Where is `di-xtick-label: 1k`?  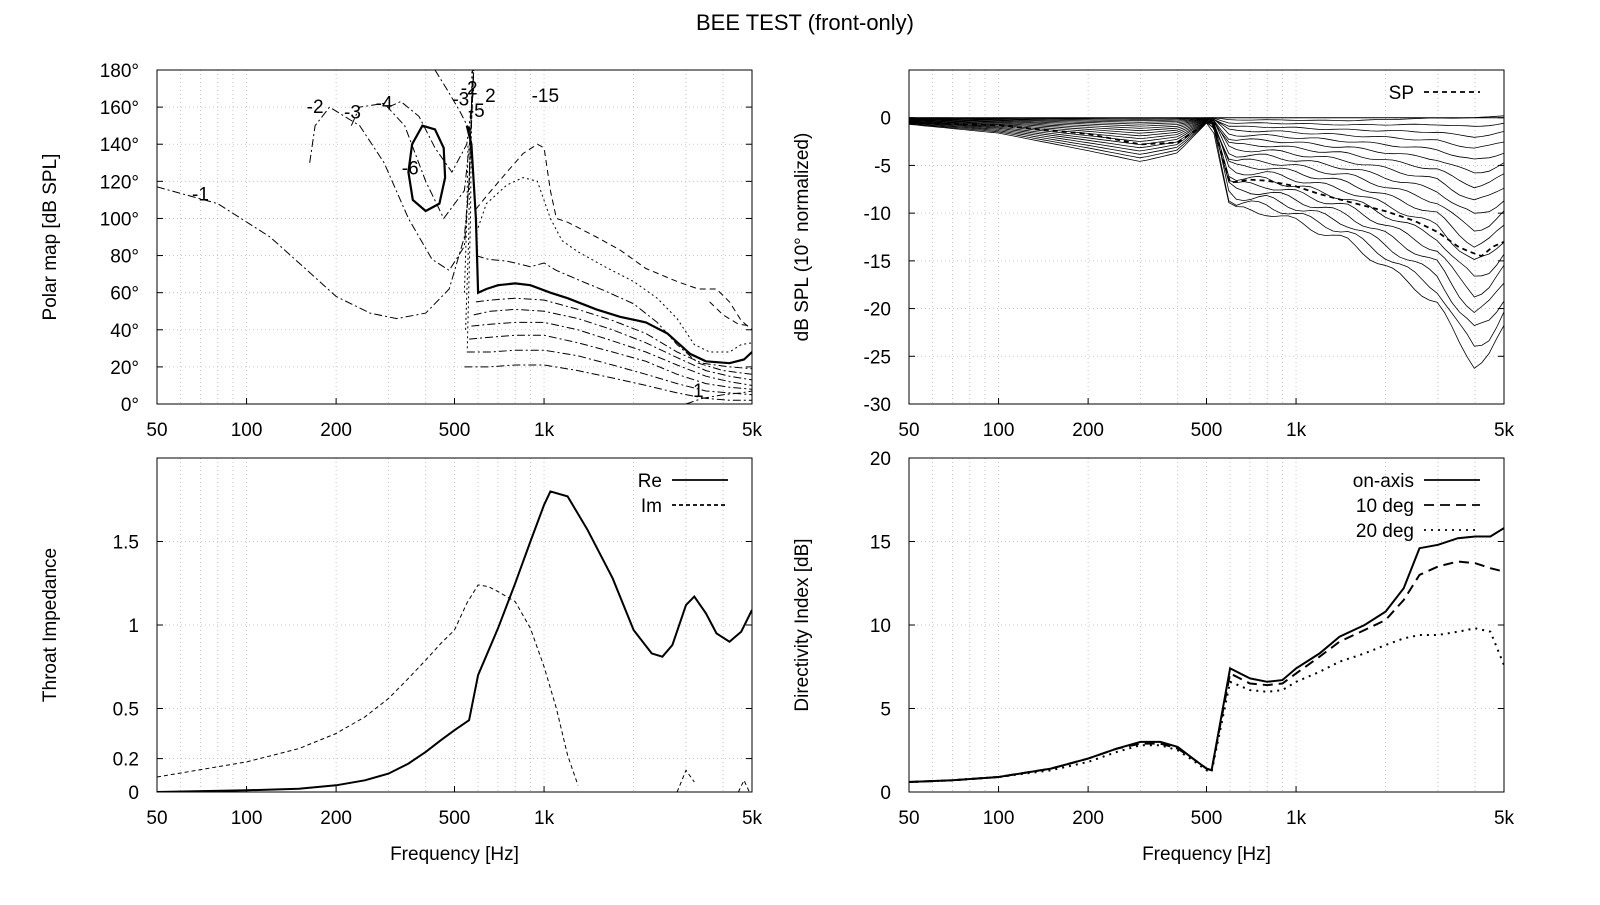
di-xtick-label: 1k is located at coordinates (1296, 818).